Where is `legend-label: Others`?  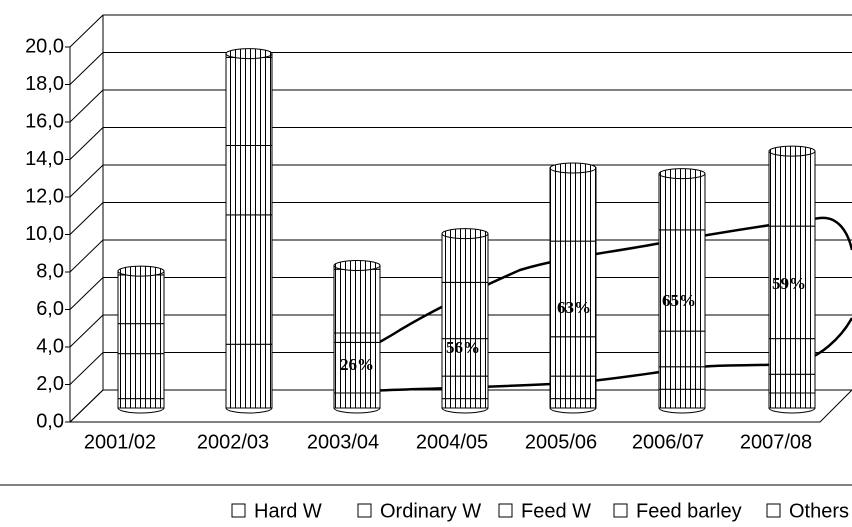 legend-label: Others is located at coordinates (819, 511).